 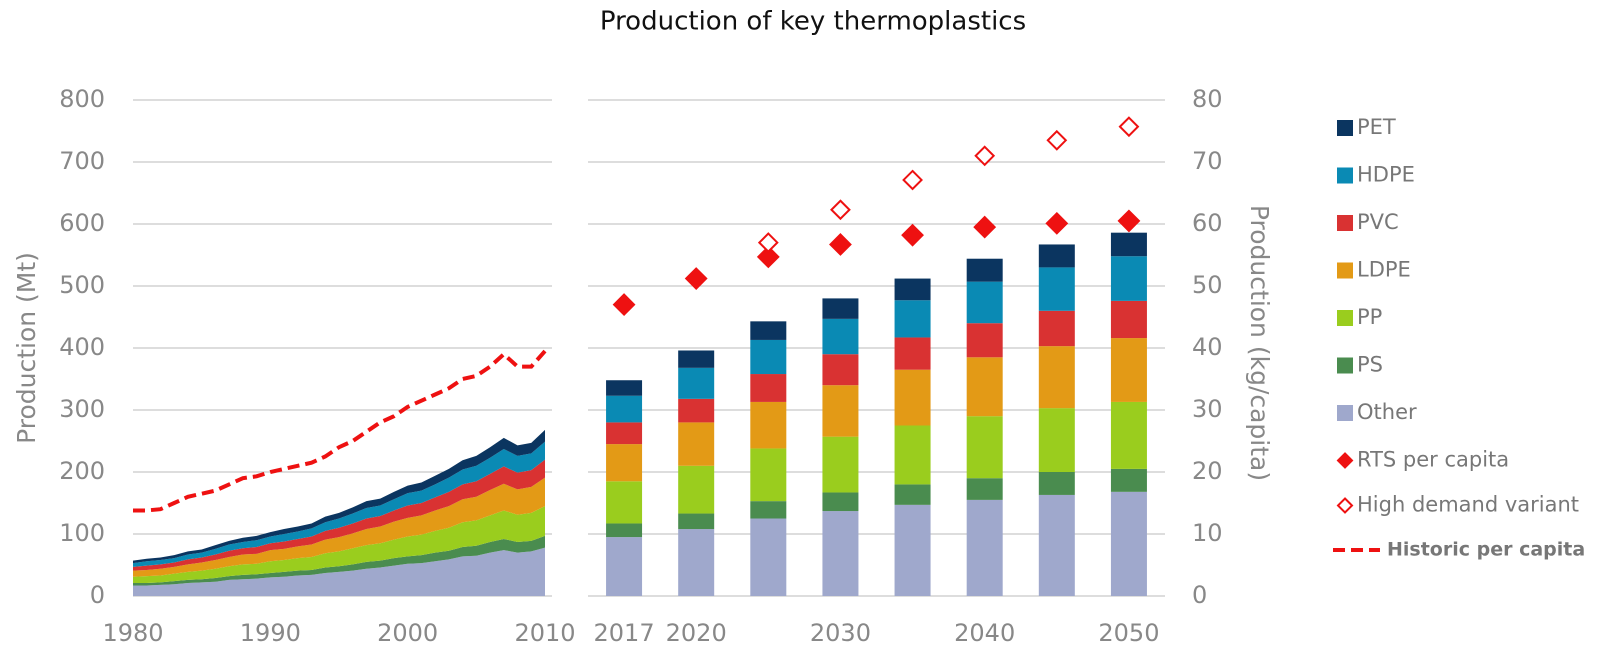 I want to click on y-tick-label: 100, so click(x=82, y=533).